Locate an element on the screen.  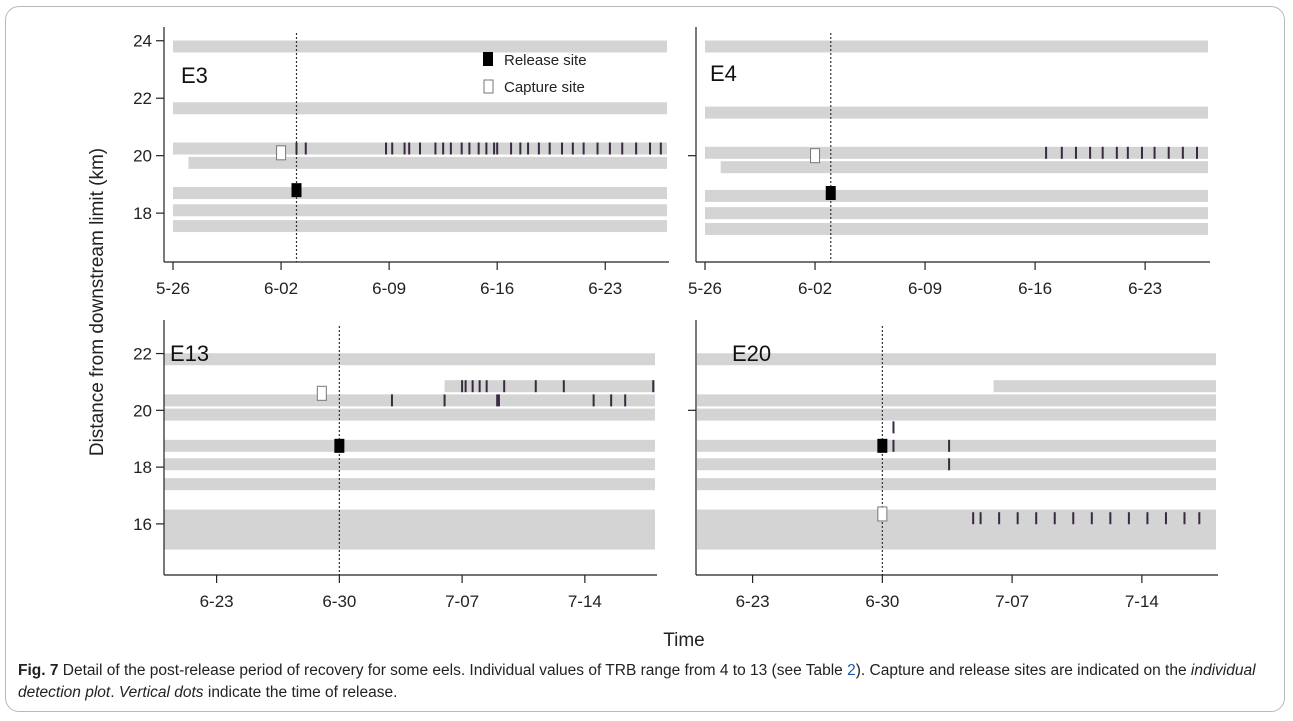
x-tick-label: 7-14 is located at coordinates (1142, 601).